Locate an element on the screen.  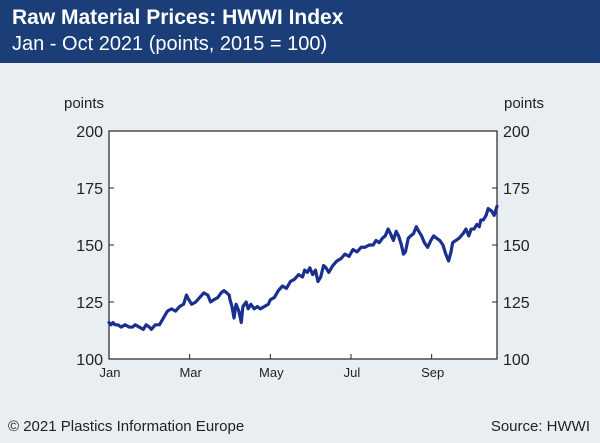
y-axis-left: 100 125 150 175 200 is located at coordinates (95, 246).